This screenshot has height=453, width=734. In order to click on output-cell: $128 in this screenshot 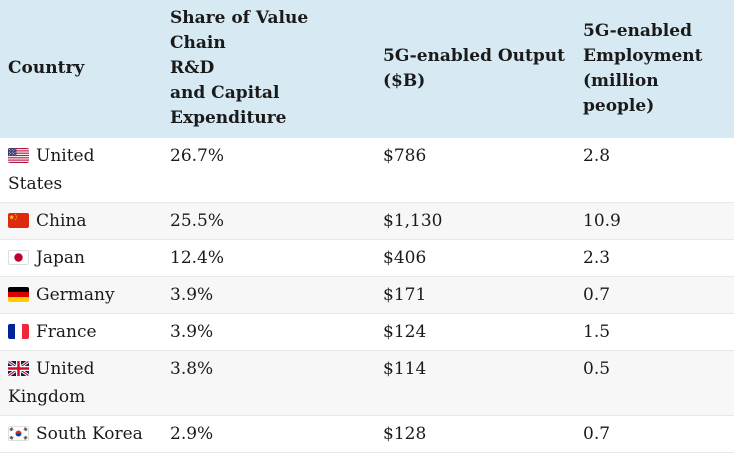, I will do `click(405, 434)`.